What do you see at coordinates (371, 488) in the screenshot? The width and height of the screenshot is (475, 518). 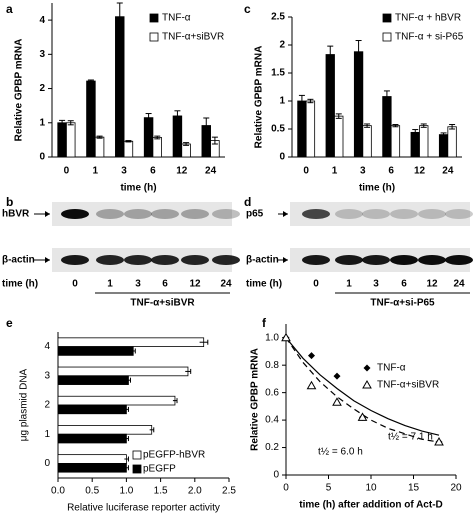 I see `x-tick-label: 10` at bounding box center [371, 488].